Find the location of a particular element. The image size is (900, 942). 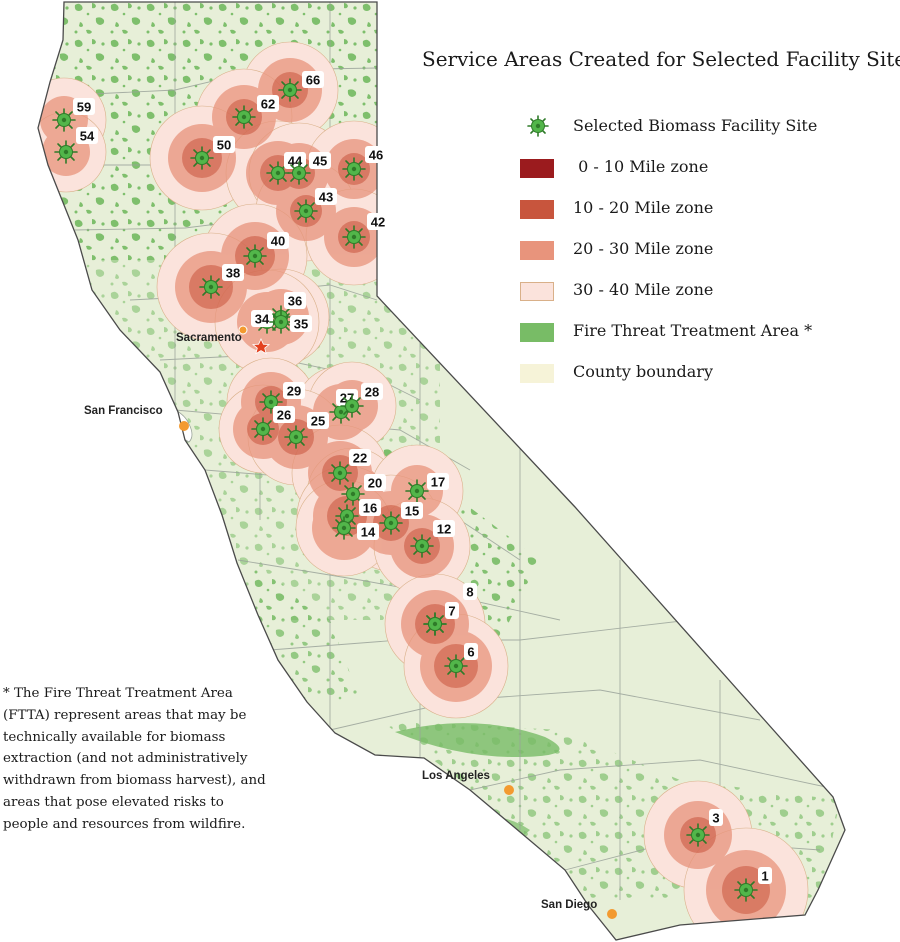

legend-item-zone-0-10: 0 - 10 Mile zone is located at coordinates (706, 173).